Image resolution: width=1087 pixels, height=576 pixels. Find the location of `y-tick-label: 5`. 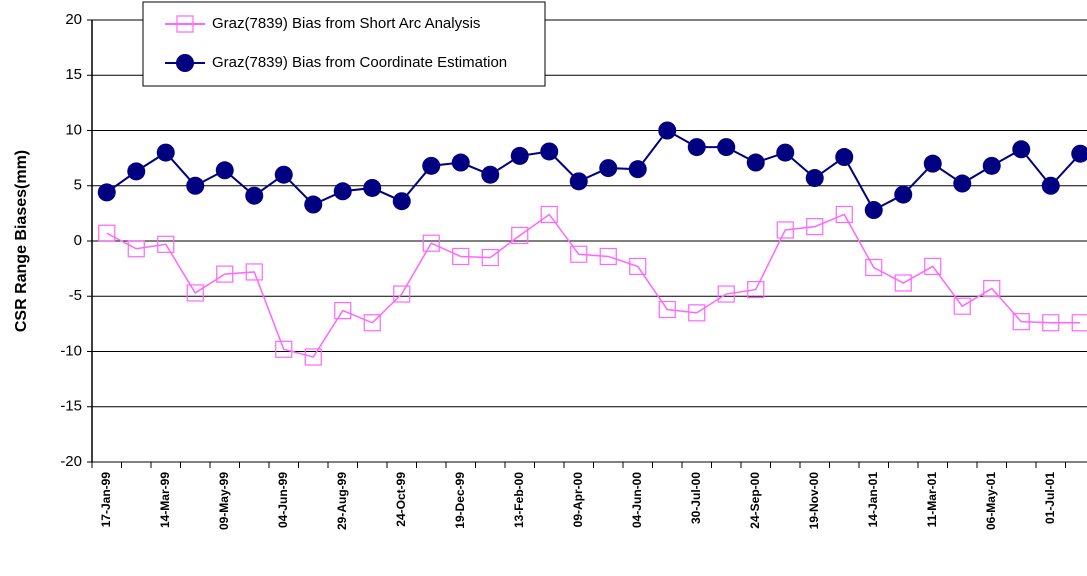

y-tick-label: 5 is located at coordinates (78, 185).